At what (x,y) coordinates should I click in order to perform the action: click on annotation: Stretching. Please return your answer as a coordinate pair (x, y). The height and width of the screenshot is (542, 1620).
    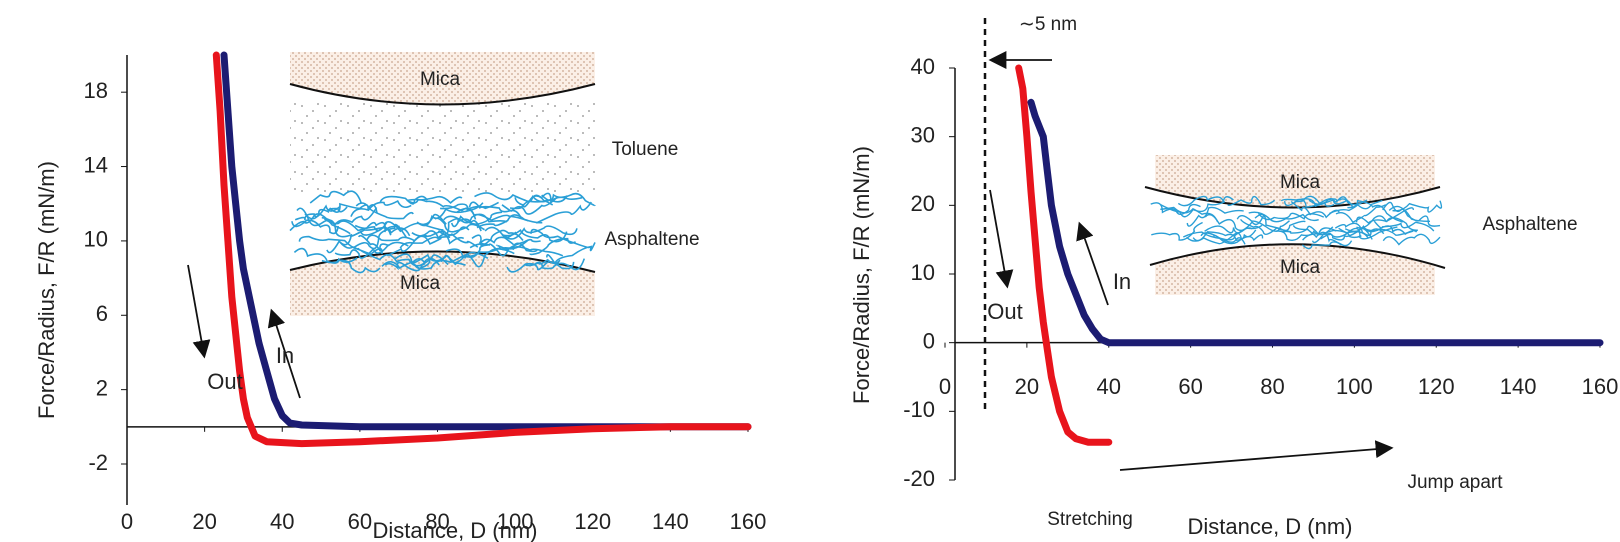
    Looking at the image, I should click on (1090, 519).